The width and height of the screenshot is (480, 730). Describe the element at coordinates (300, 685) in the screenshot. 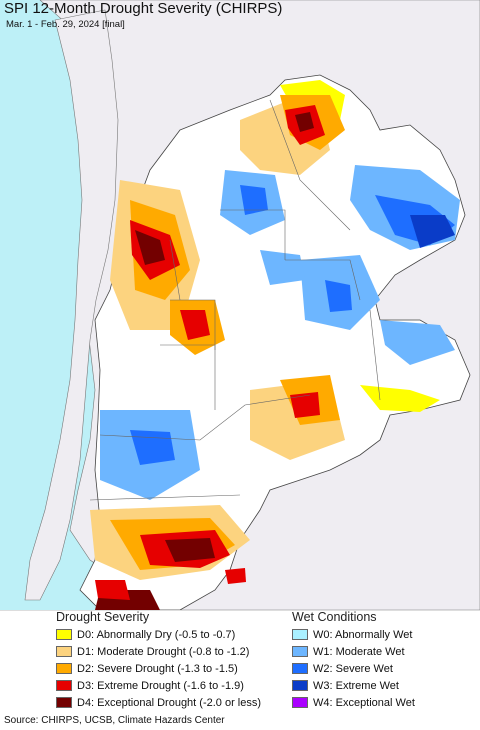

I see `legend-swatch-w3` at that location.